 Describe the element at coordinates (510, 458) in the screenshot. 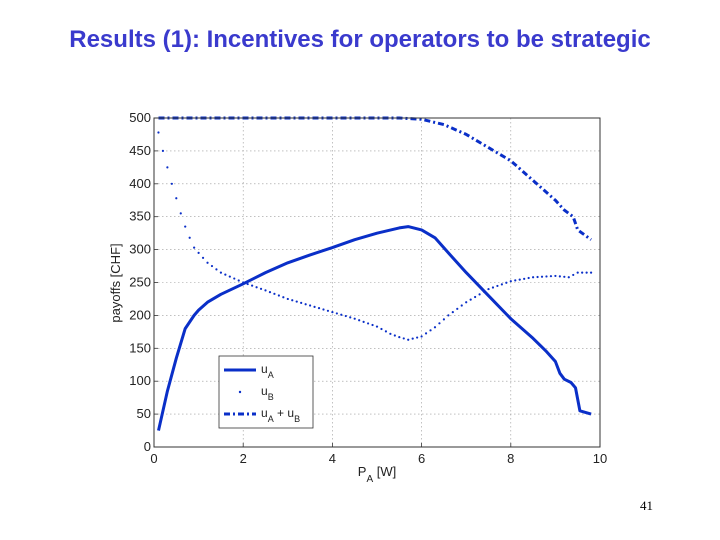

I see `x-tick-label: 8` at that location.